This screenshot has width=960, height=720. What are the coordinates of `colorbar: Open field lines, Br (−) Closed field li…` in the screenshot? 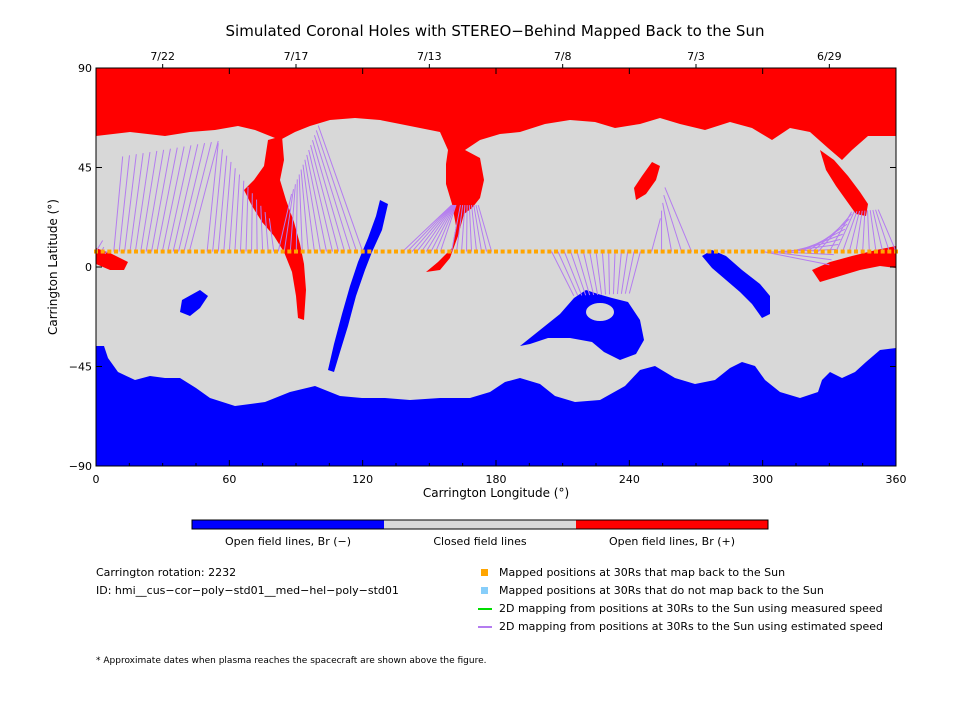 It's located at (480, 533).